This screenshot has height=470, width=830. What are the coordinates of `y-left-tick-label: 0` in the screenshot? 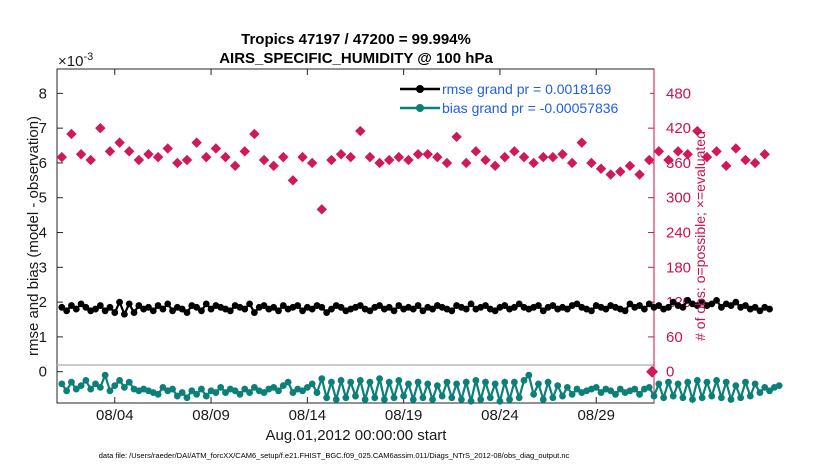 It's located at (43, 372).